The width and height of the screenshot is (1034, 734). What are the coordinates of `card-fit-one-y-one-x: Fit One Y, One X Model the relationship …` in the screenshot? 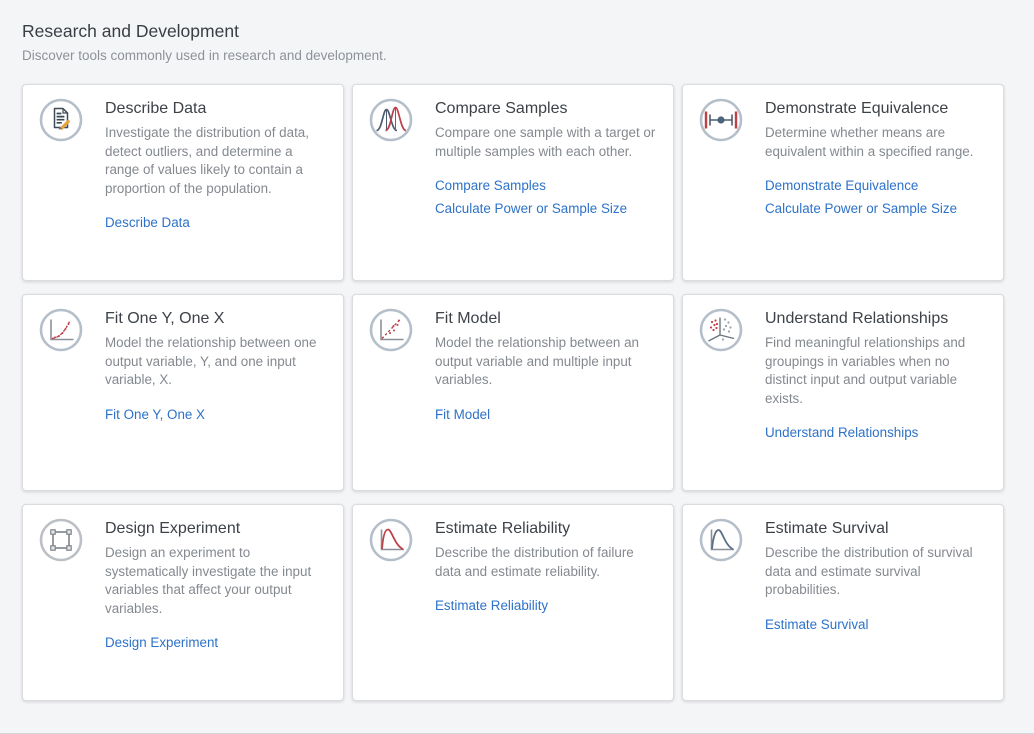 It's located at (183, 392).